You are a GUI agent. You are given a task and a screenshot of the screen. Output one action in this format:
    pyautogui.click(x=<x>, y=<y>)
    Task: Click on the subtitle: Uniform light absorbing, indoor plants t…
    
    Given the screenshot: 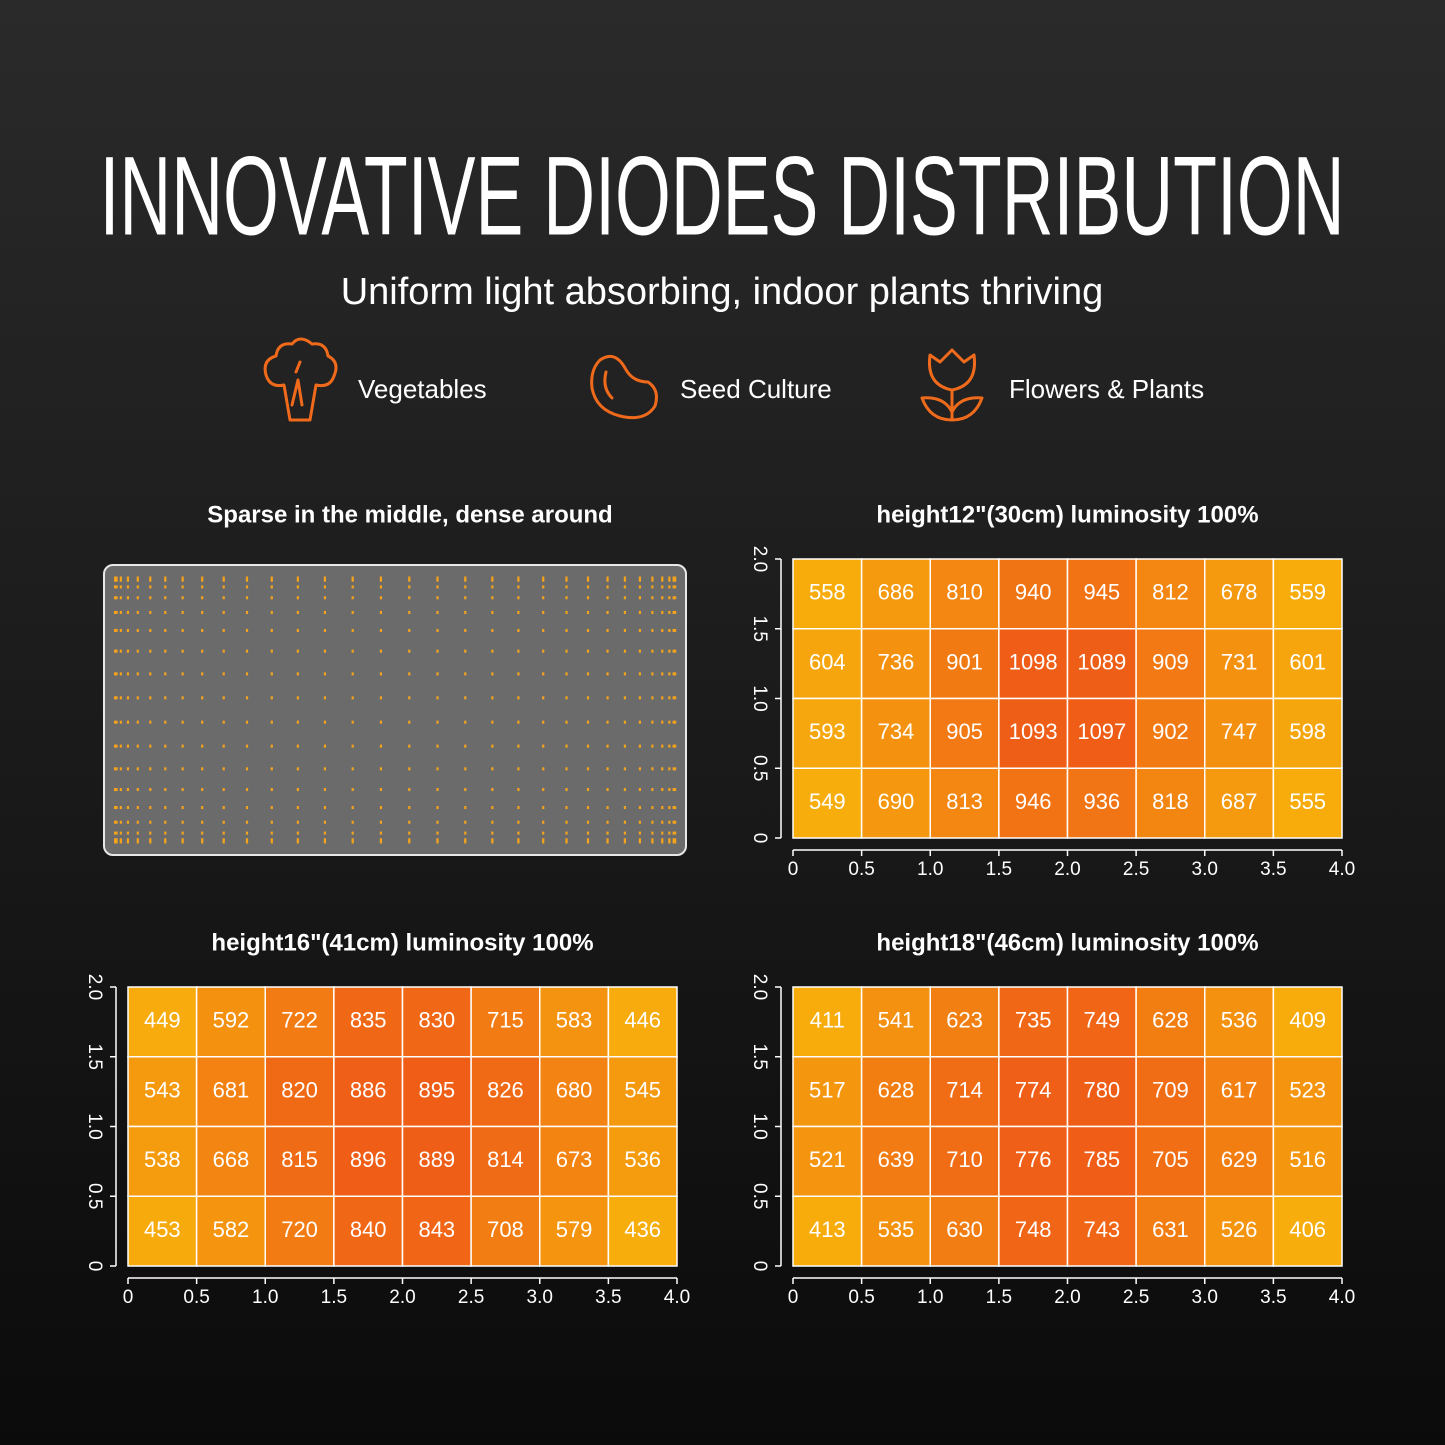 What is the action you would take?
    pyautogui.click(x=722, y=292)
    